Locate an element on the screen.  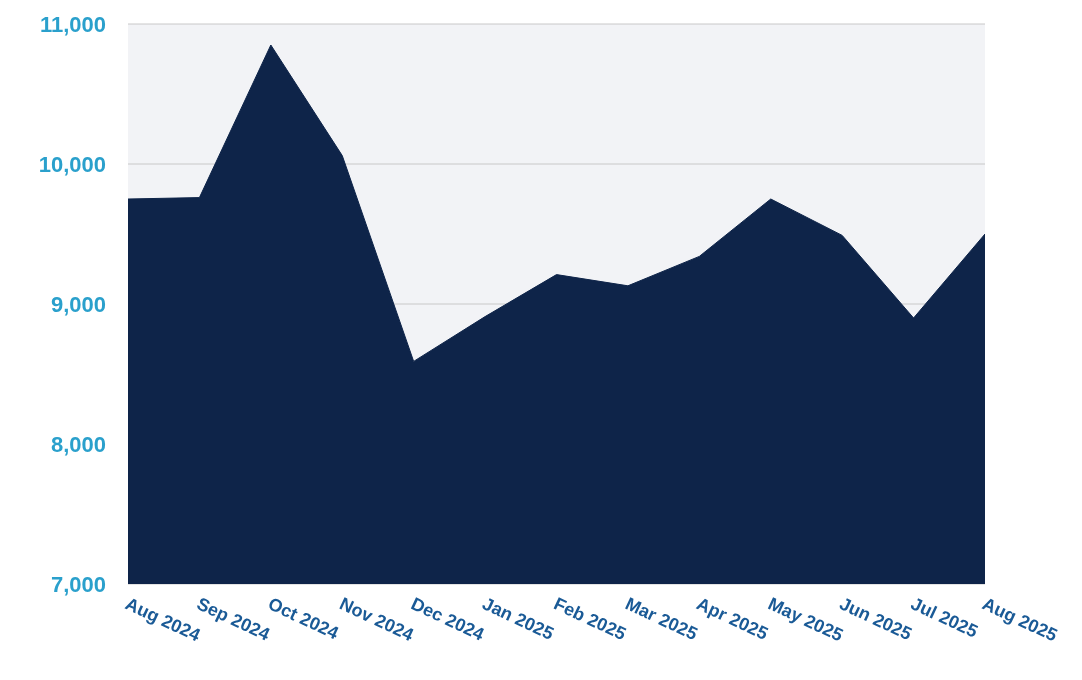
y-tick-label: 7,000 is located at coordinates (78, 584).